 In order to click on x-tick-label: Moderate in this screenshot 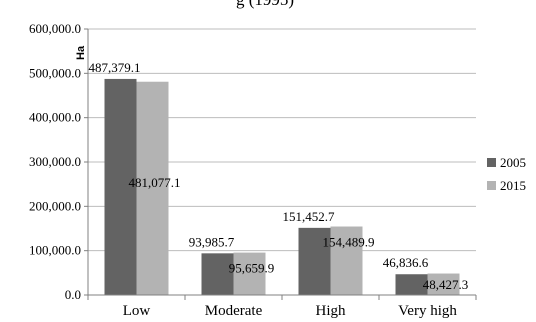, I will do `click(234, 311)`.